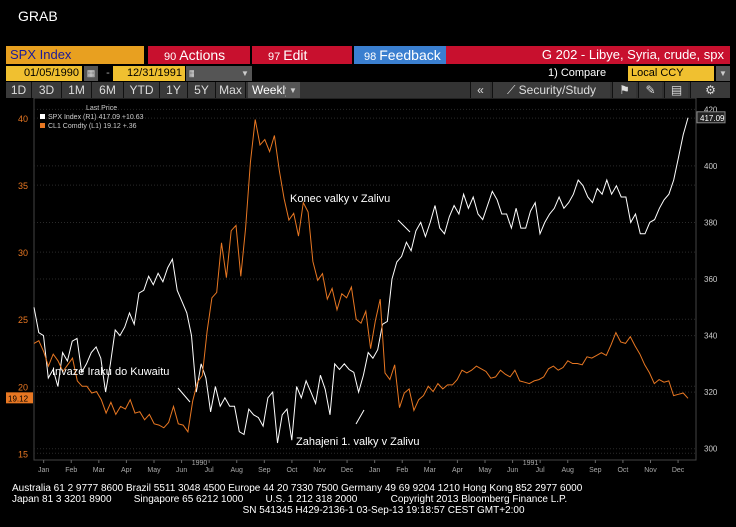 The width and height of the screenshot is (736, 527). Describe the element at coordinates (624, 90) in the screenshot. I see `annotate-icon: ⚑` at that location.